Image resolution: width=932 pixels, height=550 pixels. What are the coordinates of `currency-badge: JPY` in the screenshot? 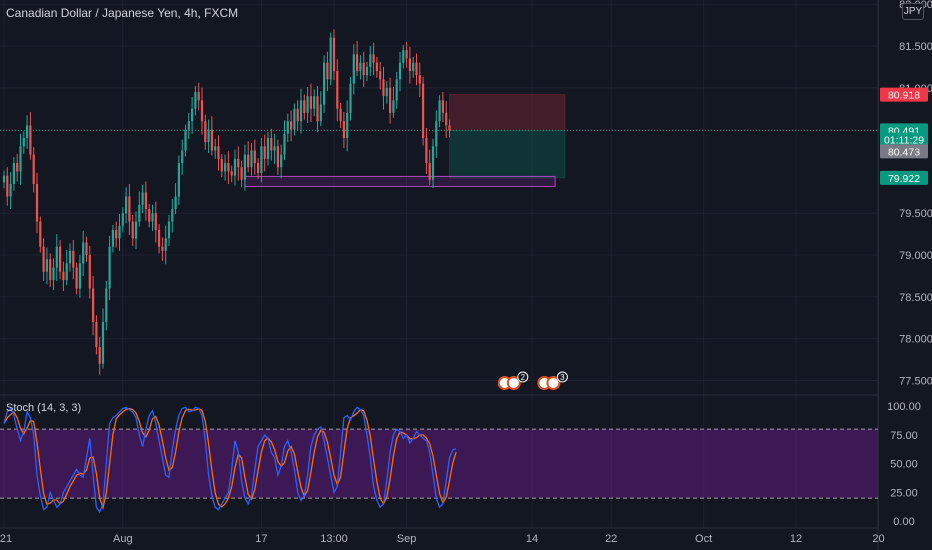 It's located at (913, 11).